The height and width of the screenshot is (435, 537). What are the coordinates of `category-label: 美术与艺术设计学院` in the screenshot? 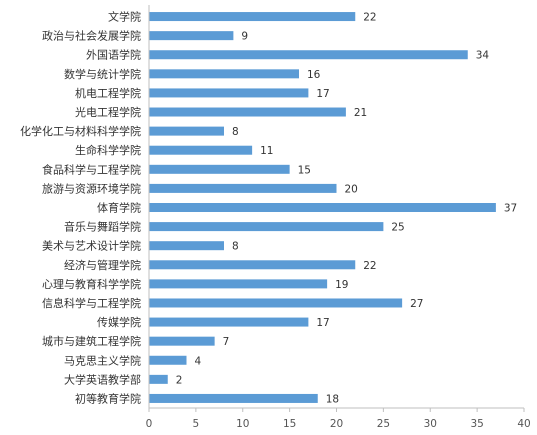 It's located at (91, 246).